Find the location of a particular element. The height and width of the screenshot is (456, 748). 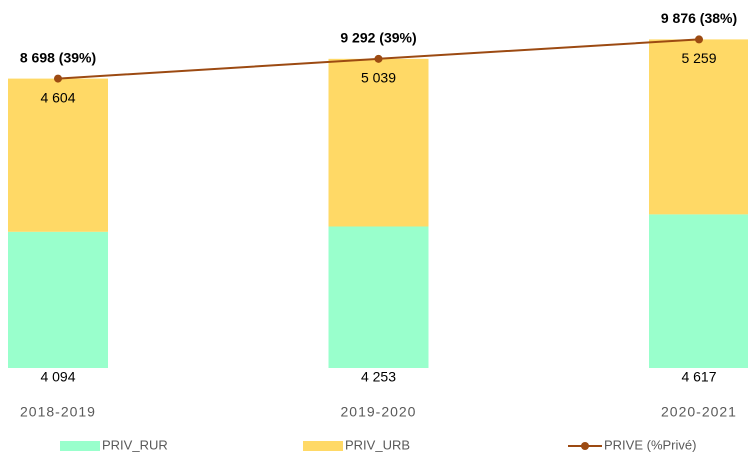

x-tick-label: 2018-2019 is located at coordinates (58, 412).